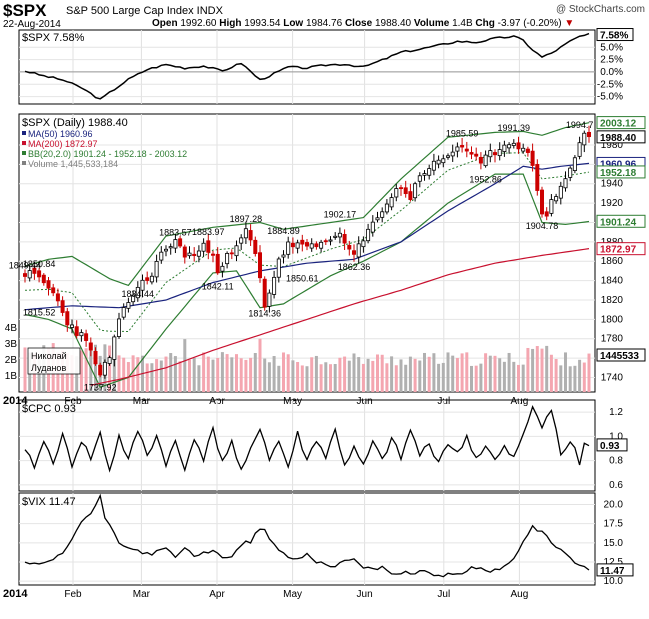  Describe the element at coordinates (462, 134) in the screenshot. I see `price-annotation: 1985.59` at that location.